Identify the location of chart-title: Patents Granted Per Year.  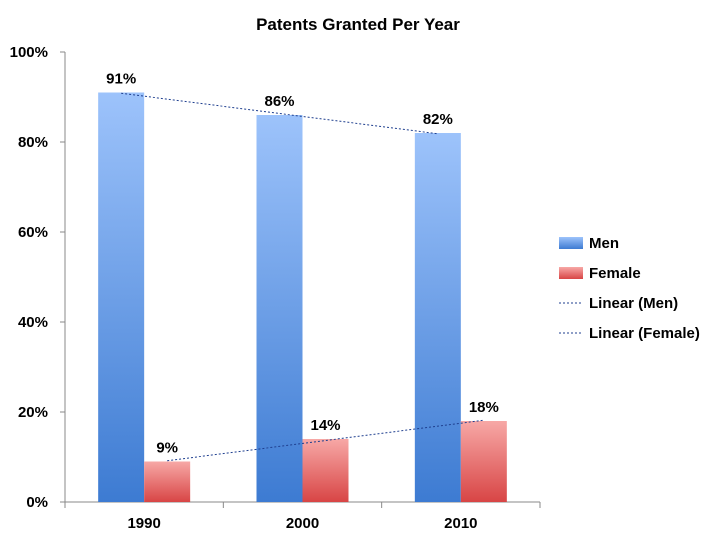
(358, 24).